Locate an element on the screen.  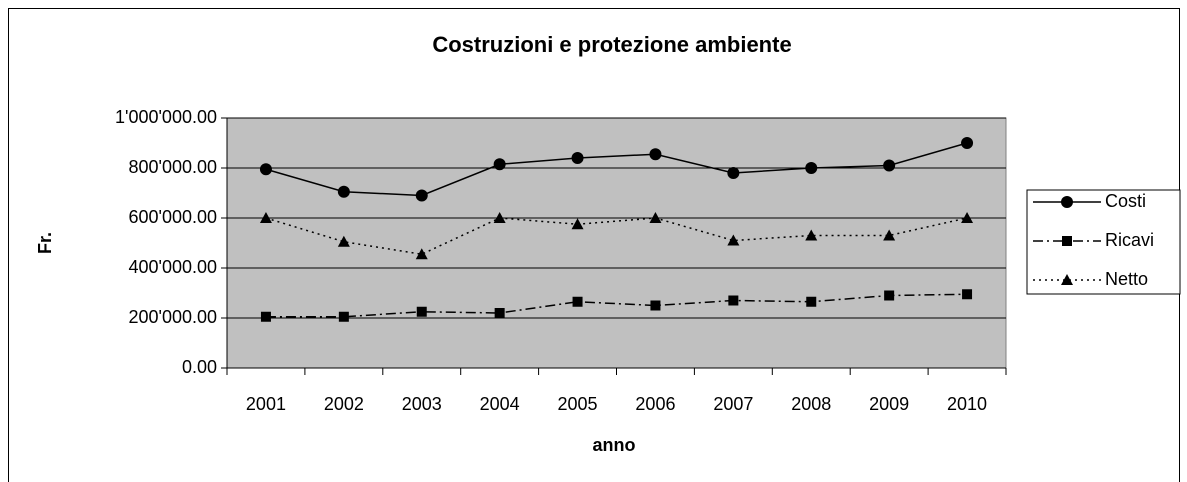
y-tick-label: 400'000.00 is located at coordinates (172, 267).